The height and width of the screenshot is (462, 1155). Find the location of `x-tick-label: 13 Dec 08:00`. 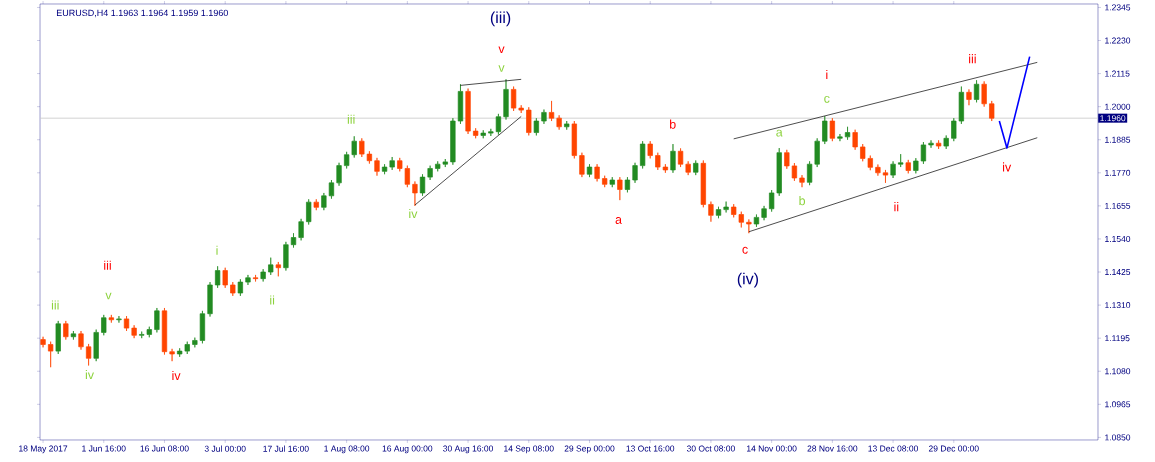

x-tick-label: 13 Dec 08:00 is located at coordinates (893, 448).